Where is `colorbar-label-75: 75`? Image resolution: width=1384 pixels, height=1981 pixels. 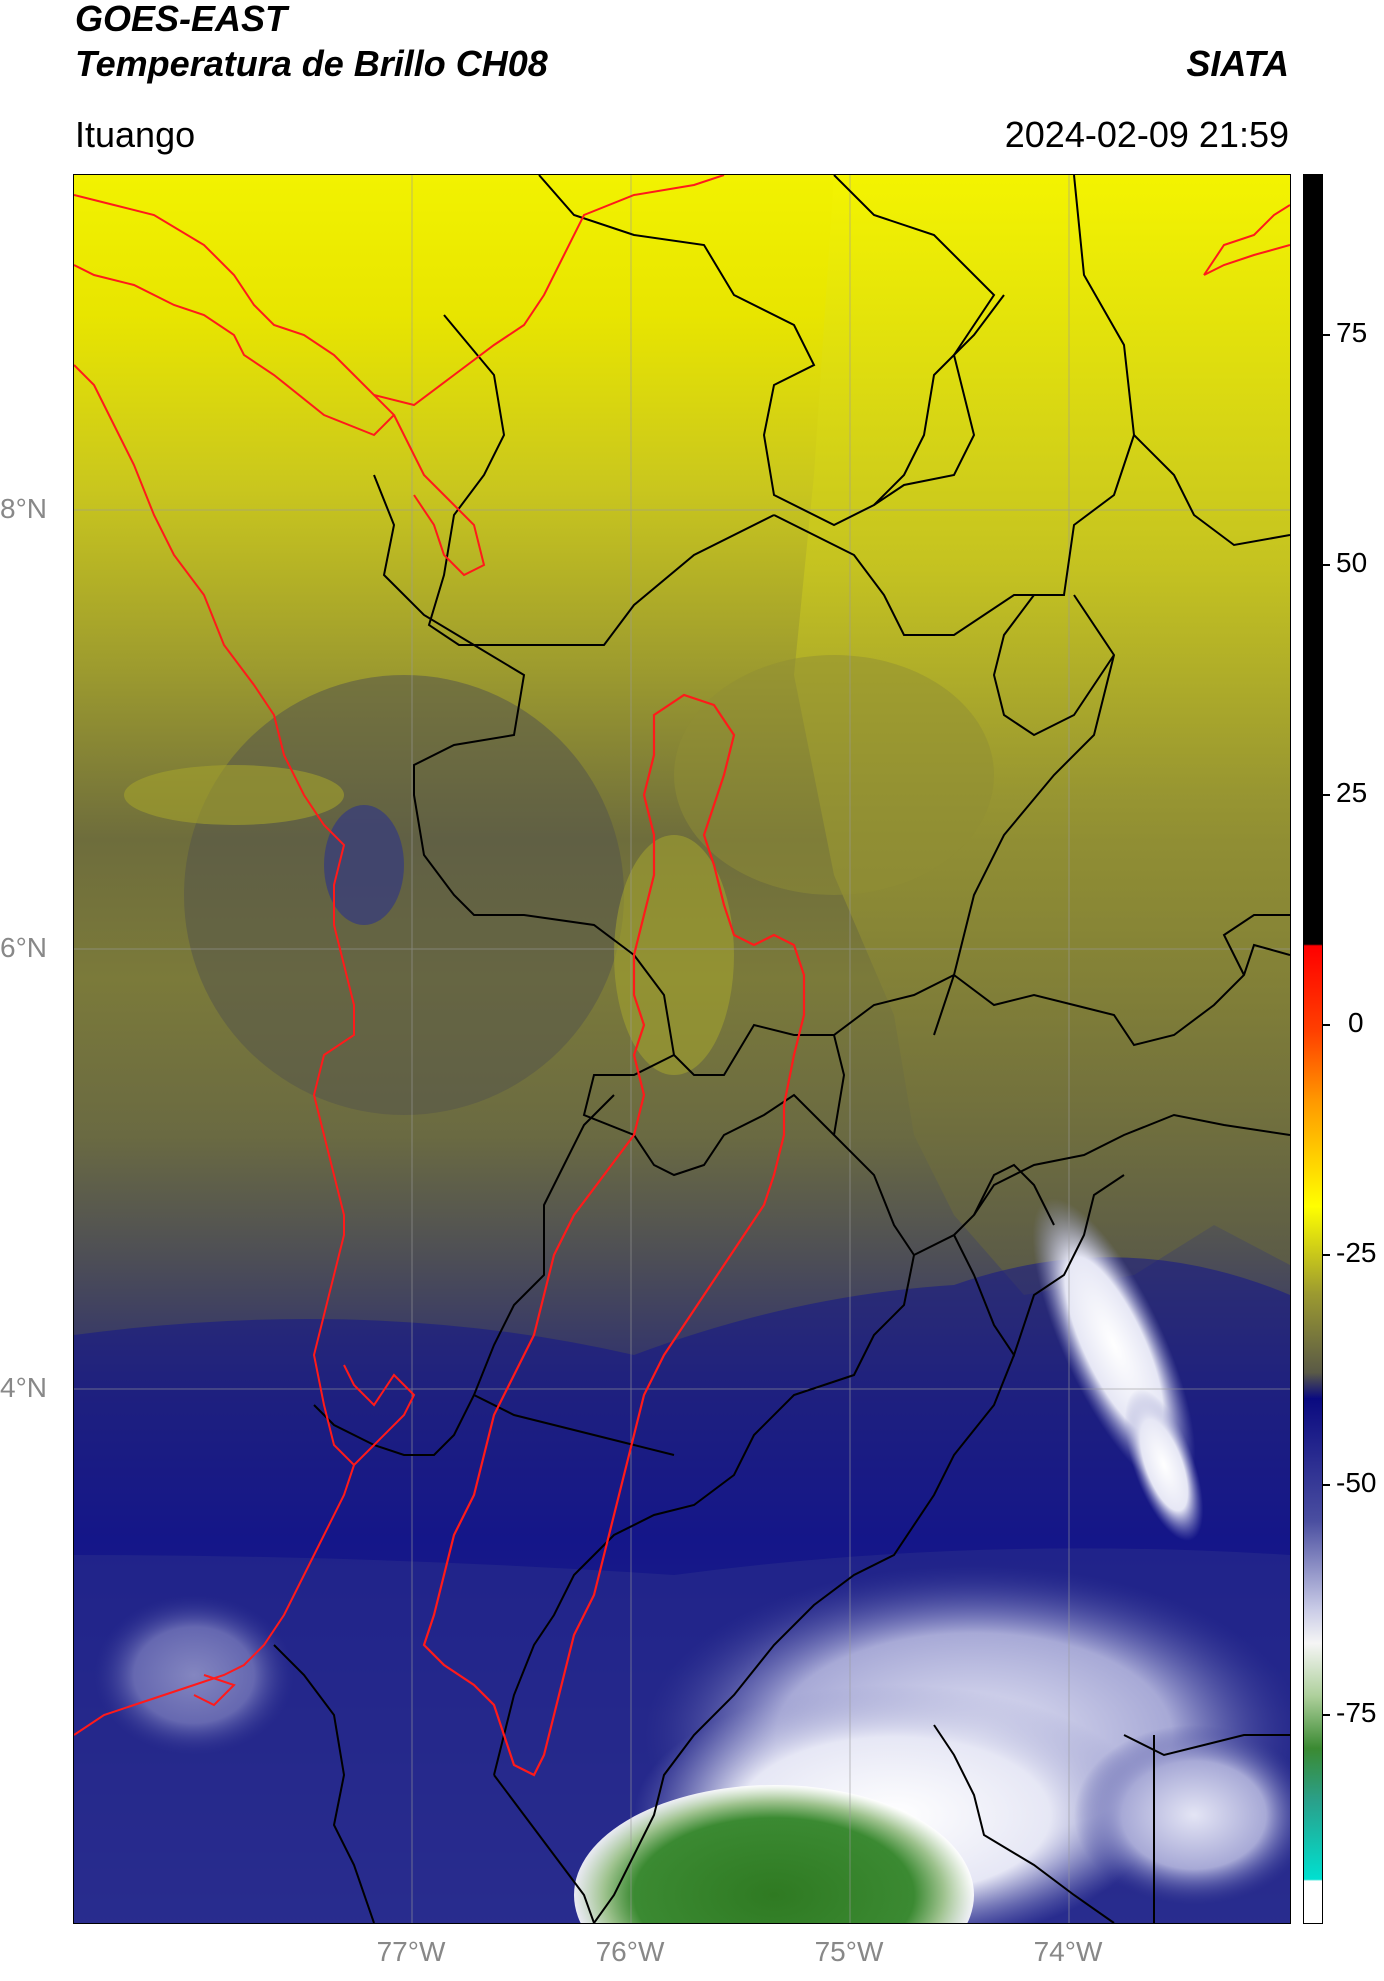 colorbar-label-75: 75 is located at coordinates (1352, 332).